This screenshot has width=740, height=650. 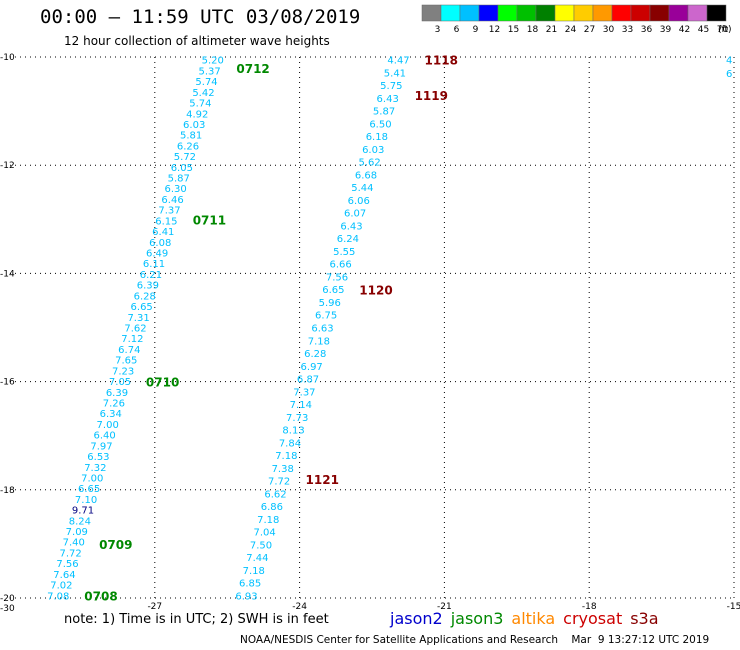 I want to click on swh-value-label: 4.47, so click(x=398, y=61).